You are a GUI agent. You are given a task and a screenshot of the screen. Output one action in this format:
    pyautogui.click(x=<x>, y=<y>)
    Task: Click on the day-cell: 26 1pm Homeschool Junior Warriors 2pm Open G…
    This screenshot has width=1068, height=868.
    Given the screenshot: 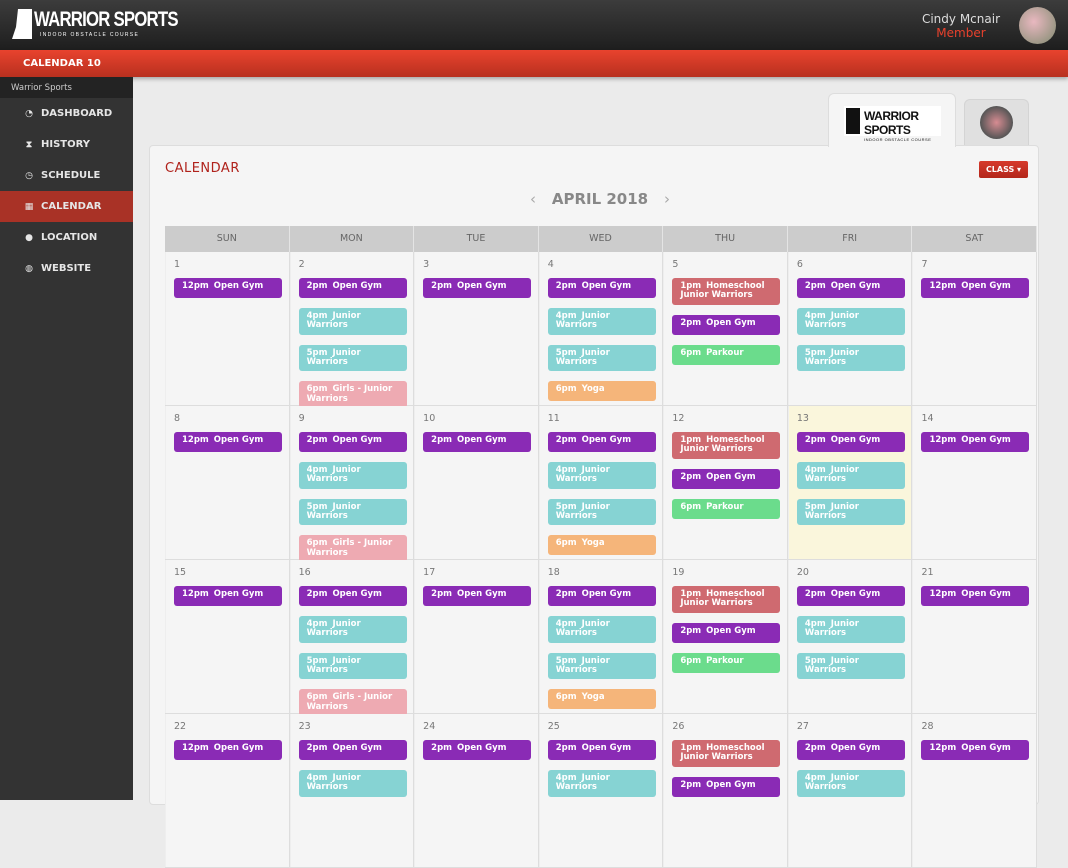 What is the action you would take?
    pyautogui.click(x=725, y=790)
    